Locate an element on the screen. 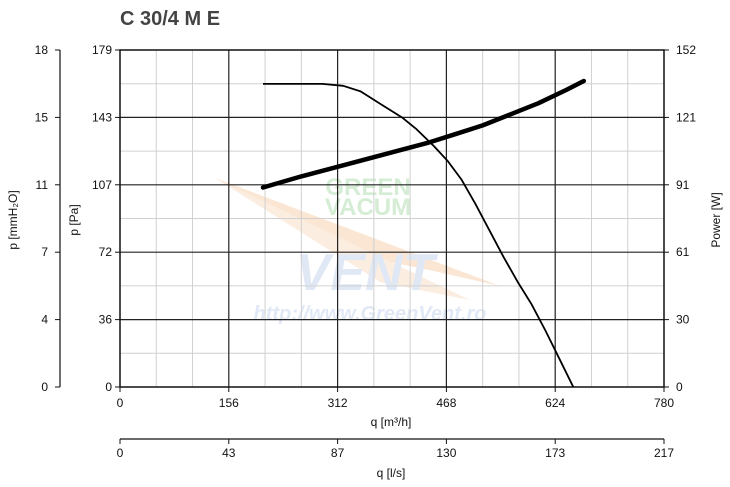 Image resolution: width=730 pixels, height=487 pixels. x2-tick-label: 43 is located at coordinates (229, 453).